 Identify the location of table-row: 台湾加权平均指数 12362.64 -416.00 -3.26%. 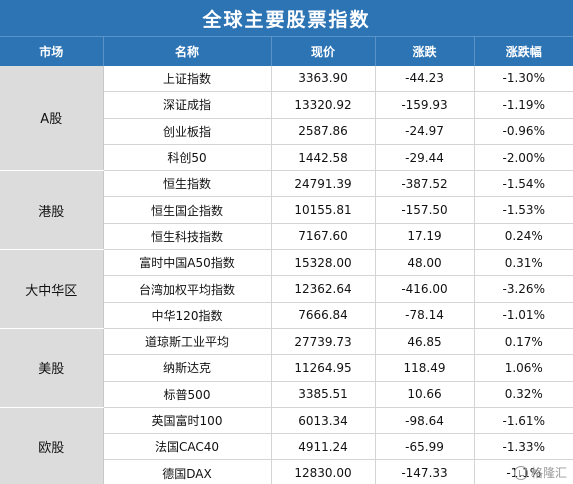
(286, 289).